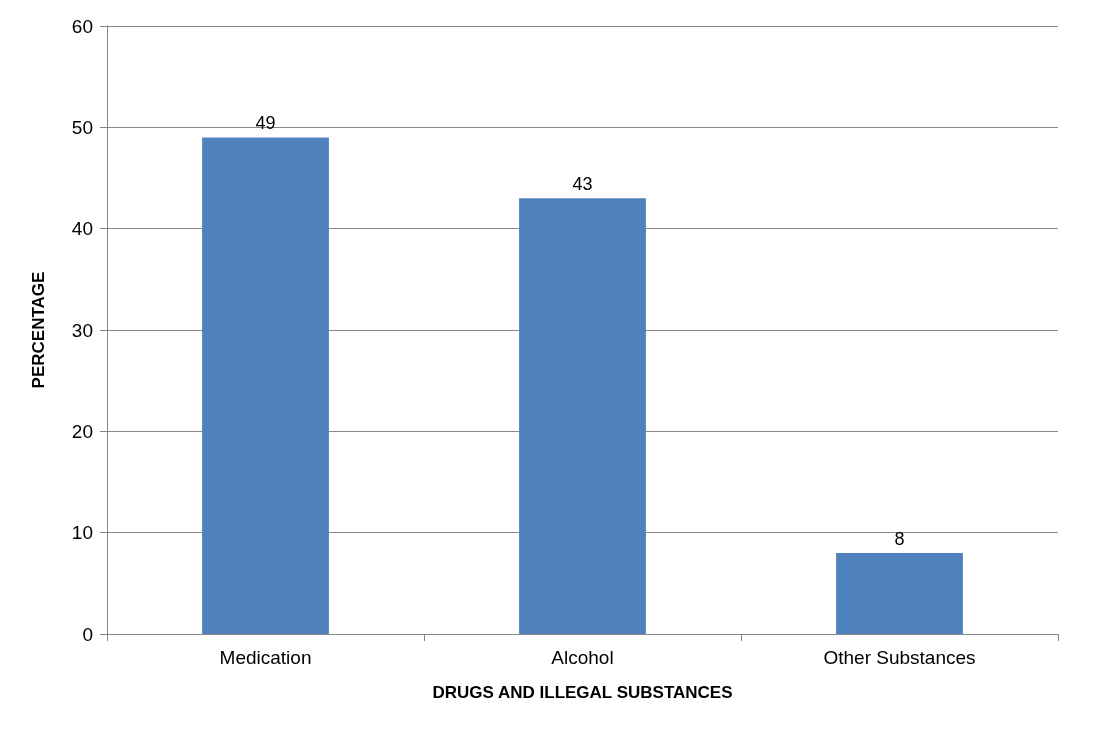  What do you see at coordinates (582, 657) in the screenshot?
I see `x-tick-label: Alcohol` at bounding box center [582, 657].